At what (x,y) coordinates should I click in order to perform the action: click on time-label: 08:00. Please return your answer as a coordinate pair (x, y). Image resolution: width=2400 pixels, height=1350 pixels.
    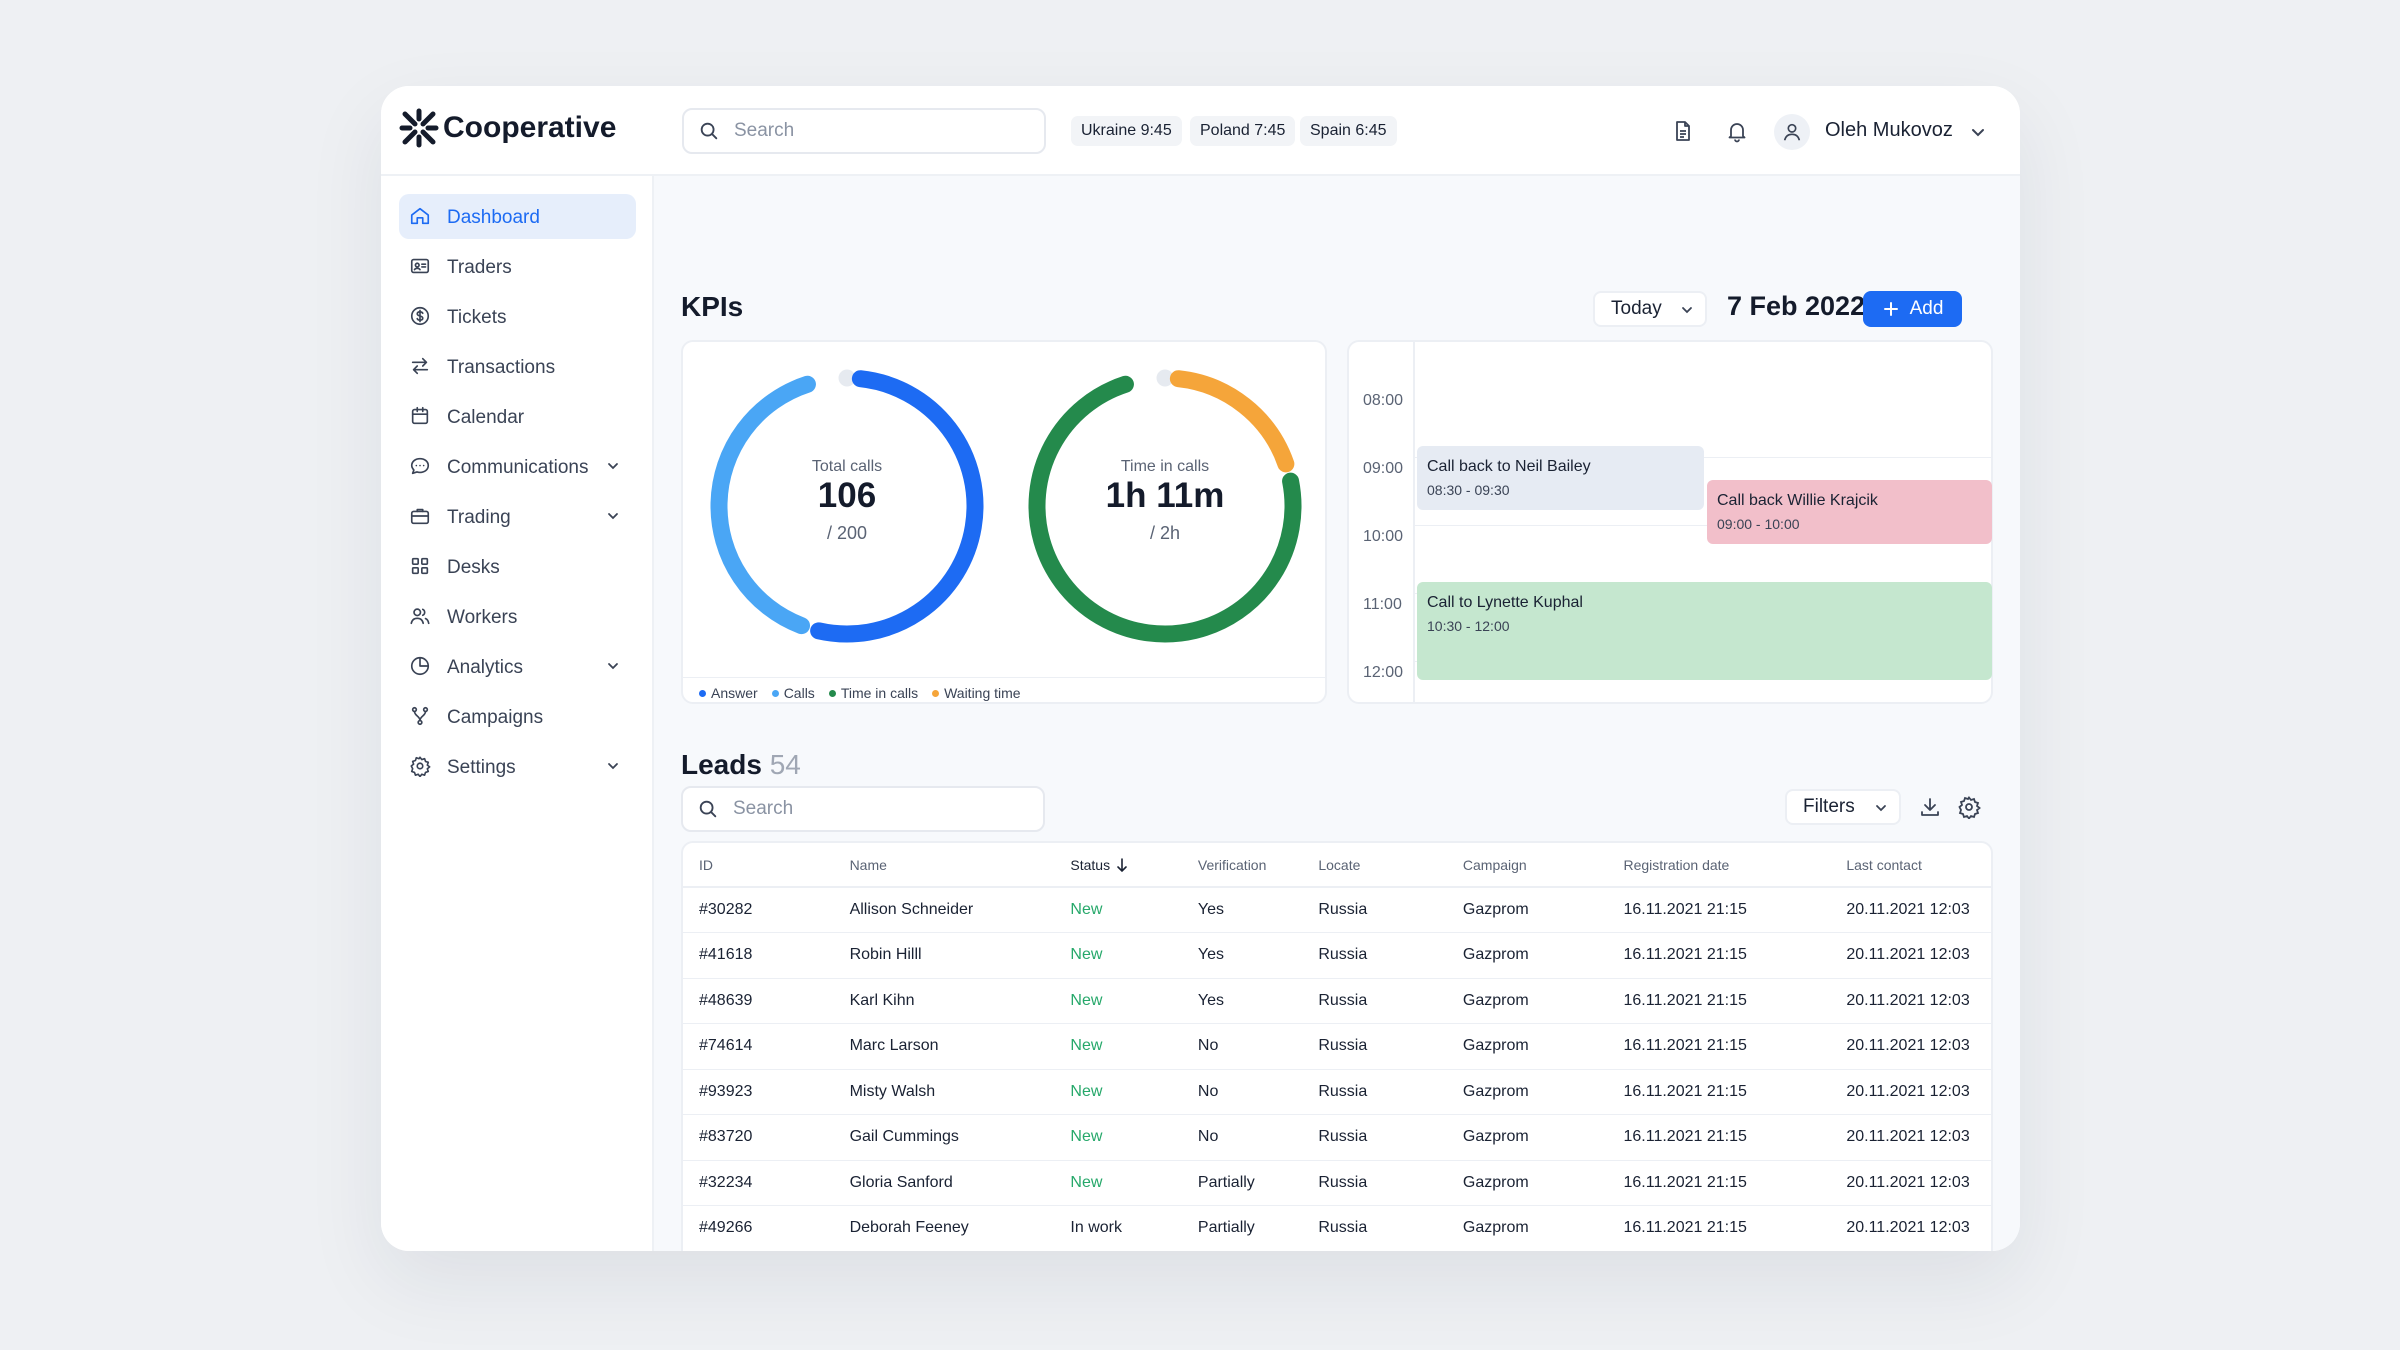
    Looking at the image, I should click on (1383, 400).